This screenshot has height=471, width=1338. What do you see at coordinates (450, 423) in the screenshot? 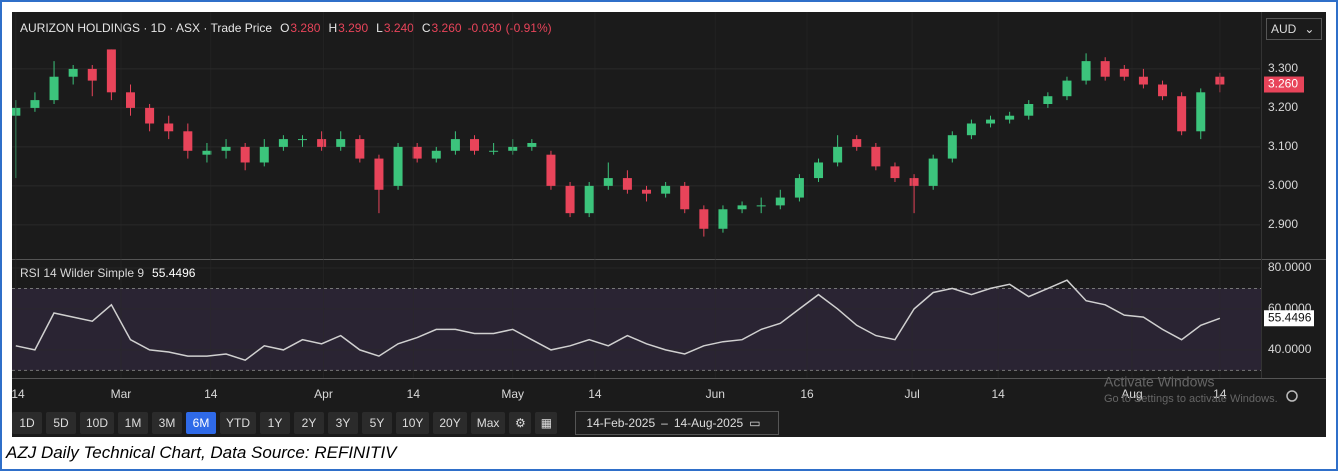
I see `range-button: 20Y` at bounding box center [450, 423].